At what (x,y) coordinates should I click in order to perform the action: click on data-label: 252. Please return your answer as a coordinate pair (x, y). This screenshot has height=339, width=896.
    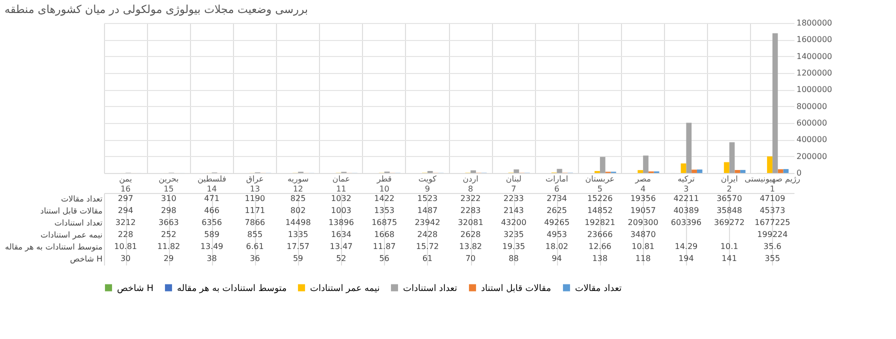
    Looking at the image, I should click on (168, 234).